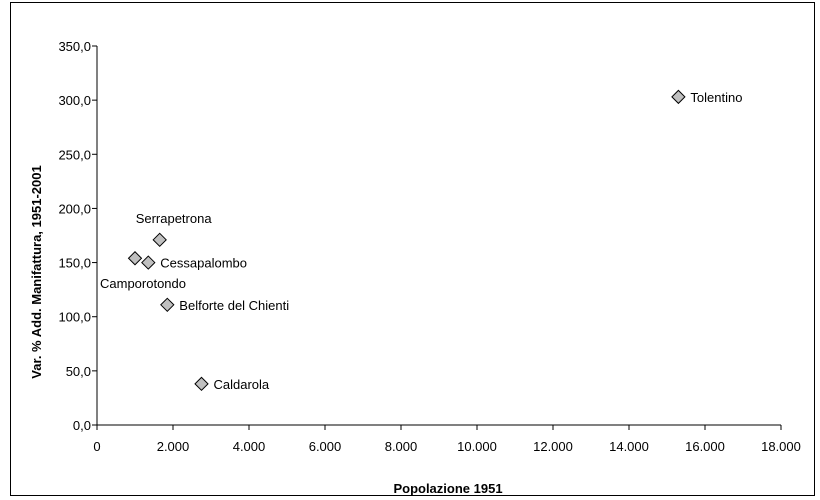 The image size is (820, 500). Describe the element at coordinates (203, 263) in the screenshot. I see `point-label: Cessapalombo` at that location.